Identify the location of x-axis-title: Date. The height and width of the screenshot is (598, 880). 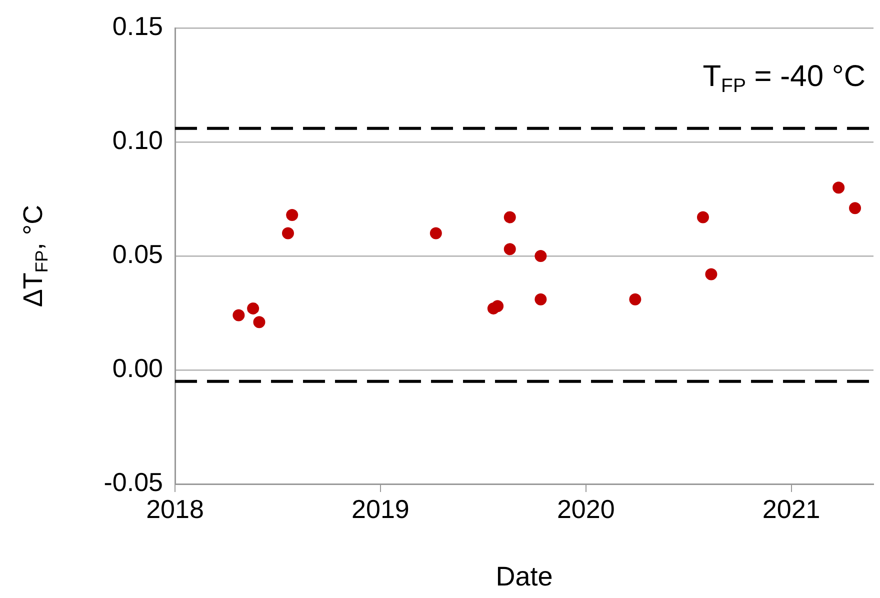
(524, 576).